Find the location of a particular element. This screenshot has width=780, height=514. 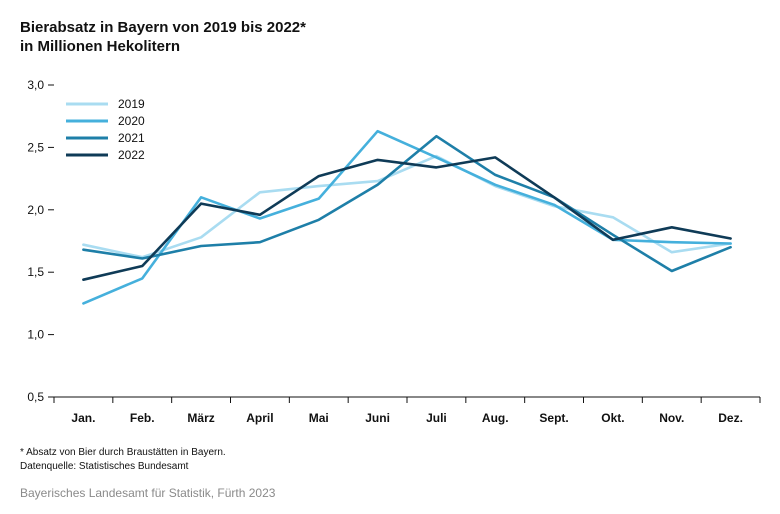

x-tick-label: Dez. is located at coordinates (730, 418).